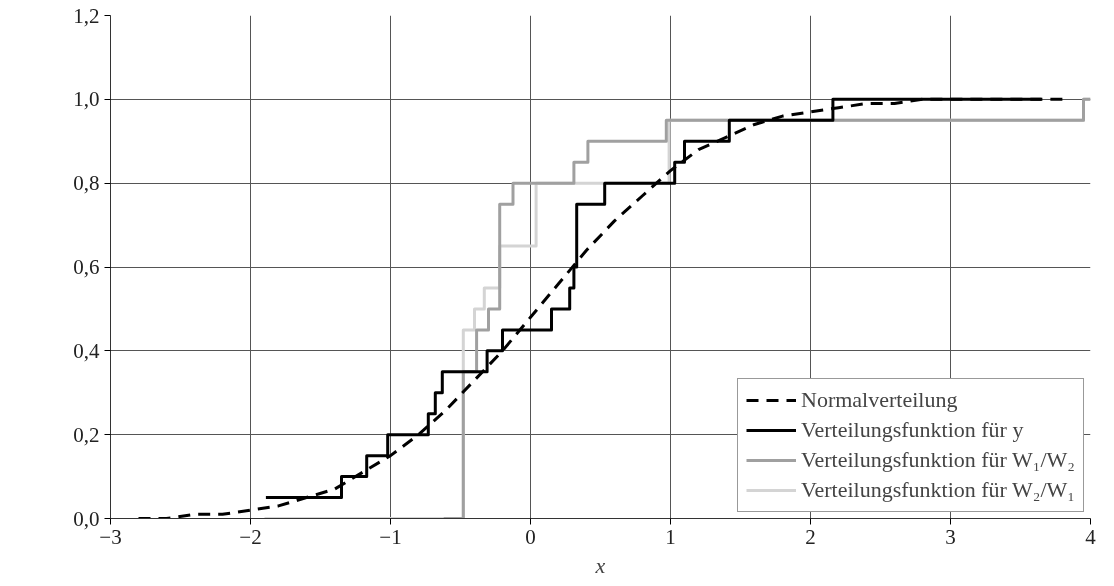 This screenshot has height=586, width=1114. Describe the element at coordinates (600, 565) in the screenshot. I see `x-axis-title: x` at that location.